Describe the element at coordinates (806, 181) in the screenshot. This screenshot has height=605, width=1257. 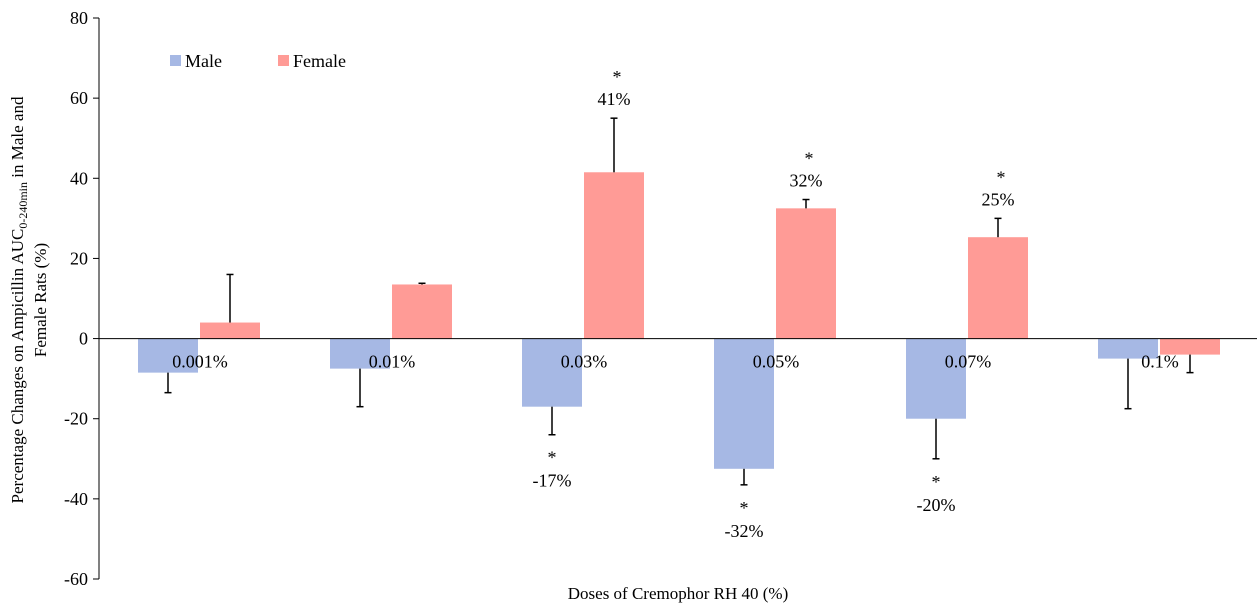
I see `value-label: 32%` at that location.